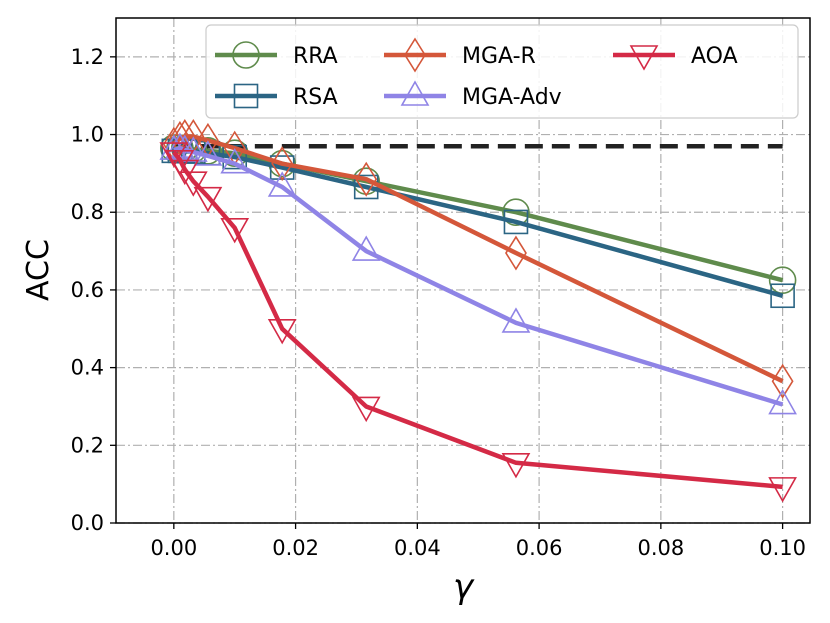 The image size is (830, 623). Describe the element at coordinates (87, 57) in the screenshot. I see `y-tick-label: 1.2` at that location.